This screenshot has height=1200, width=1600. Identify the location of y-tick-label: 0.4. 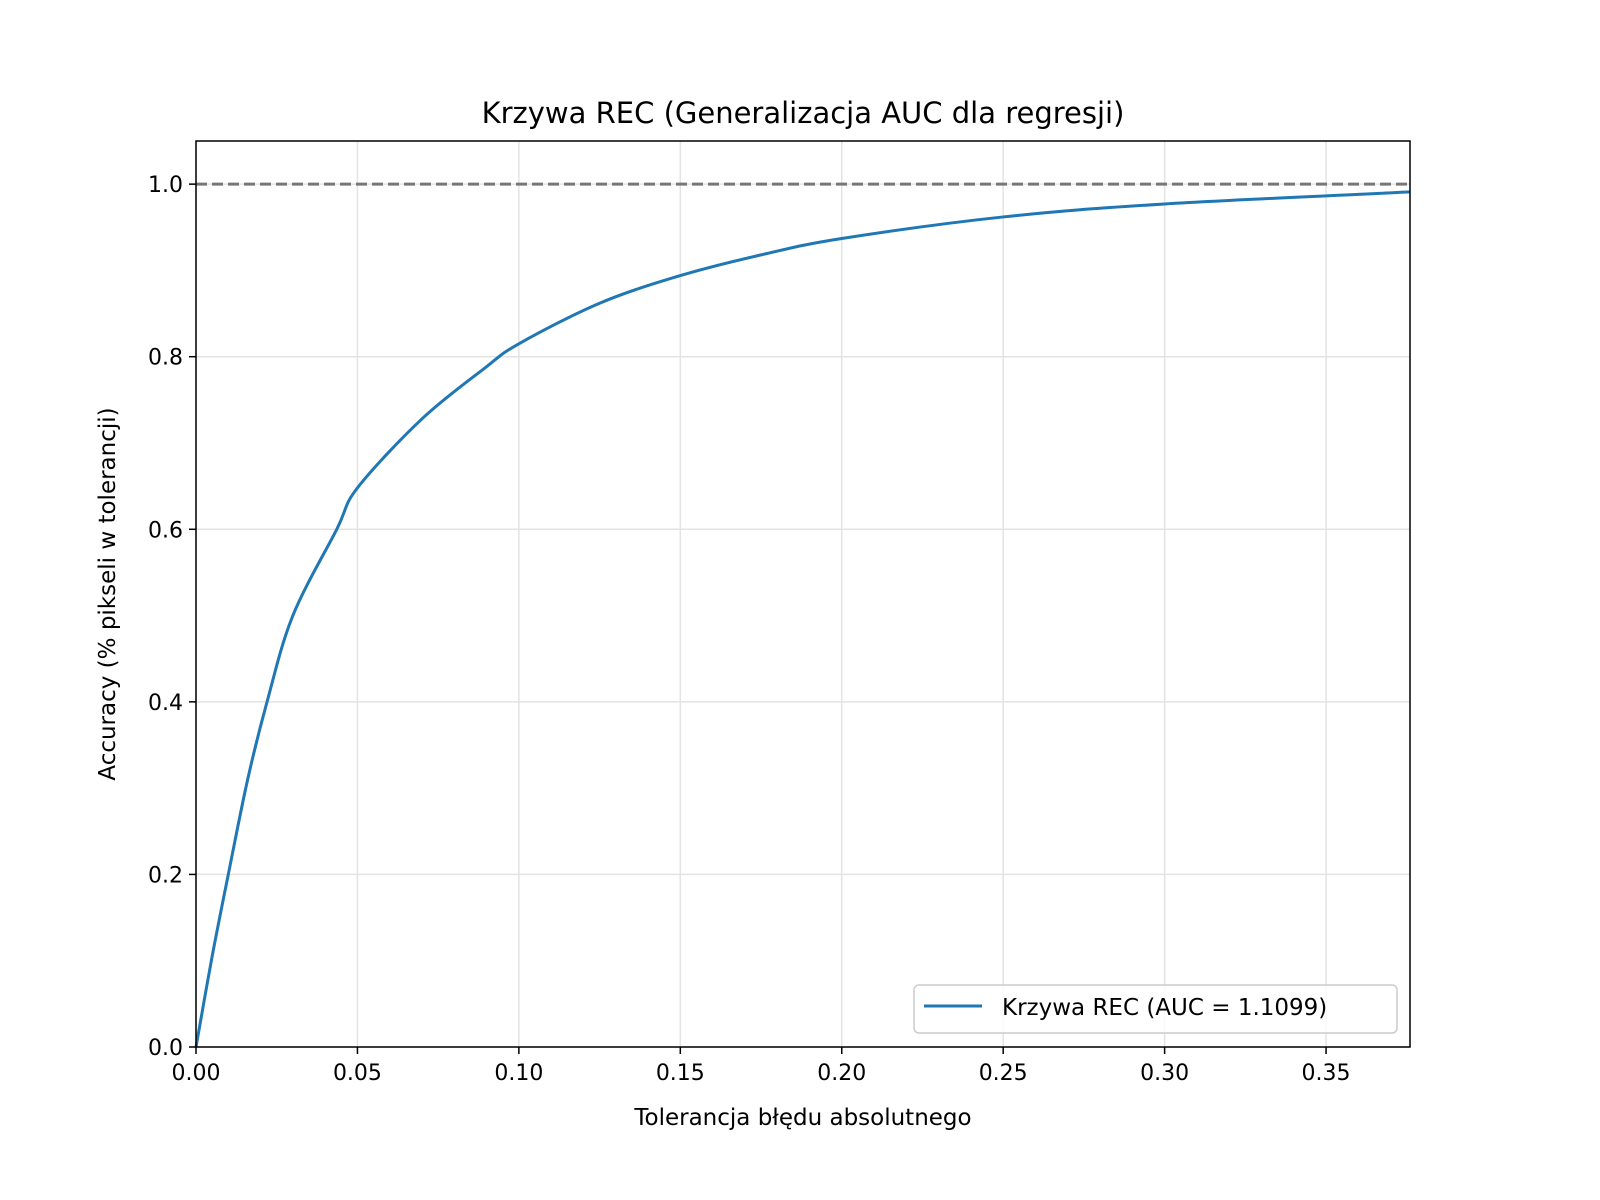
(165, 703).